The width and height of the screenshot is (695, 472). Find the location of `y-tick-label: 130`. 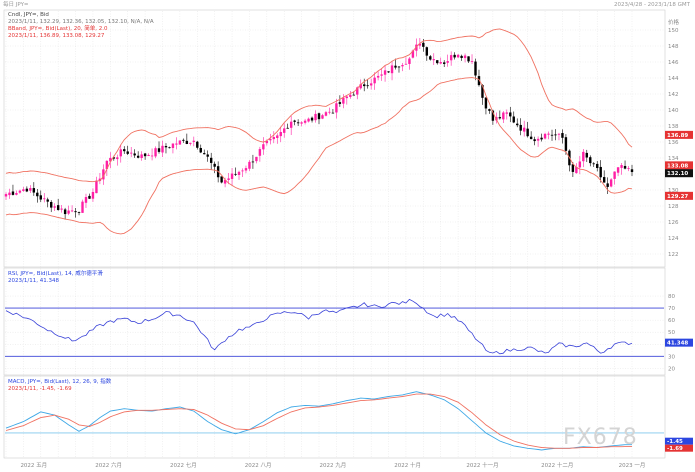

y-tick-label: 130 is located at coordinates (673, 191).